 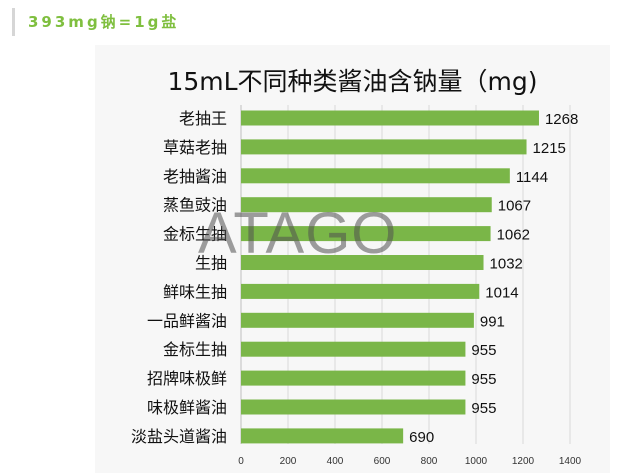 What do you see at coordinates (13, 22) in the screenshot?
I see `header-accent-bar` at bounding box center [13, 22].